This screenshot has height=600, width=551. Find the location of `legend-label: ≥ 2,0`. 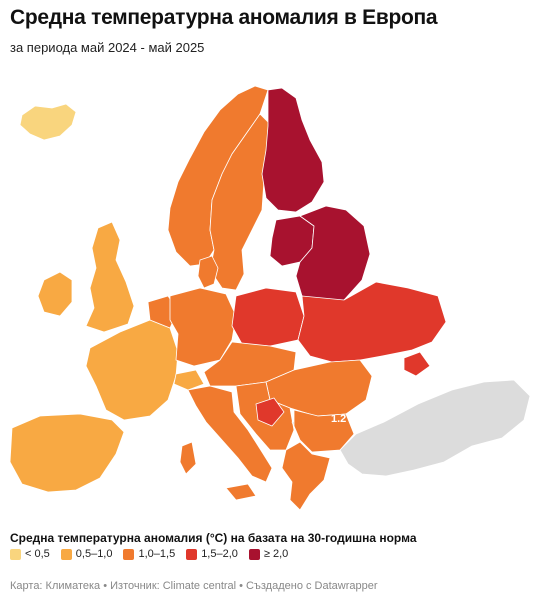

legend-label: ≥ 2,0 is located at coordinates (276, 554).